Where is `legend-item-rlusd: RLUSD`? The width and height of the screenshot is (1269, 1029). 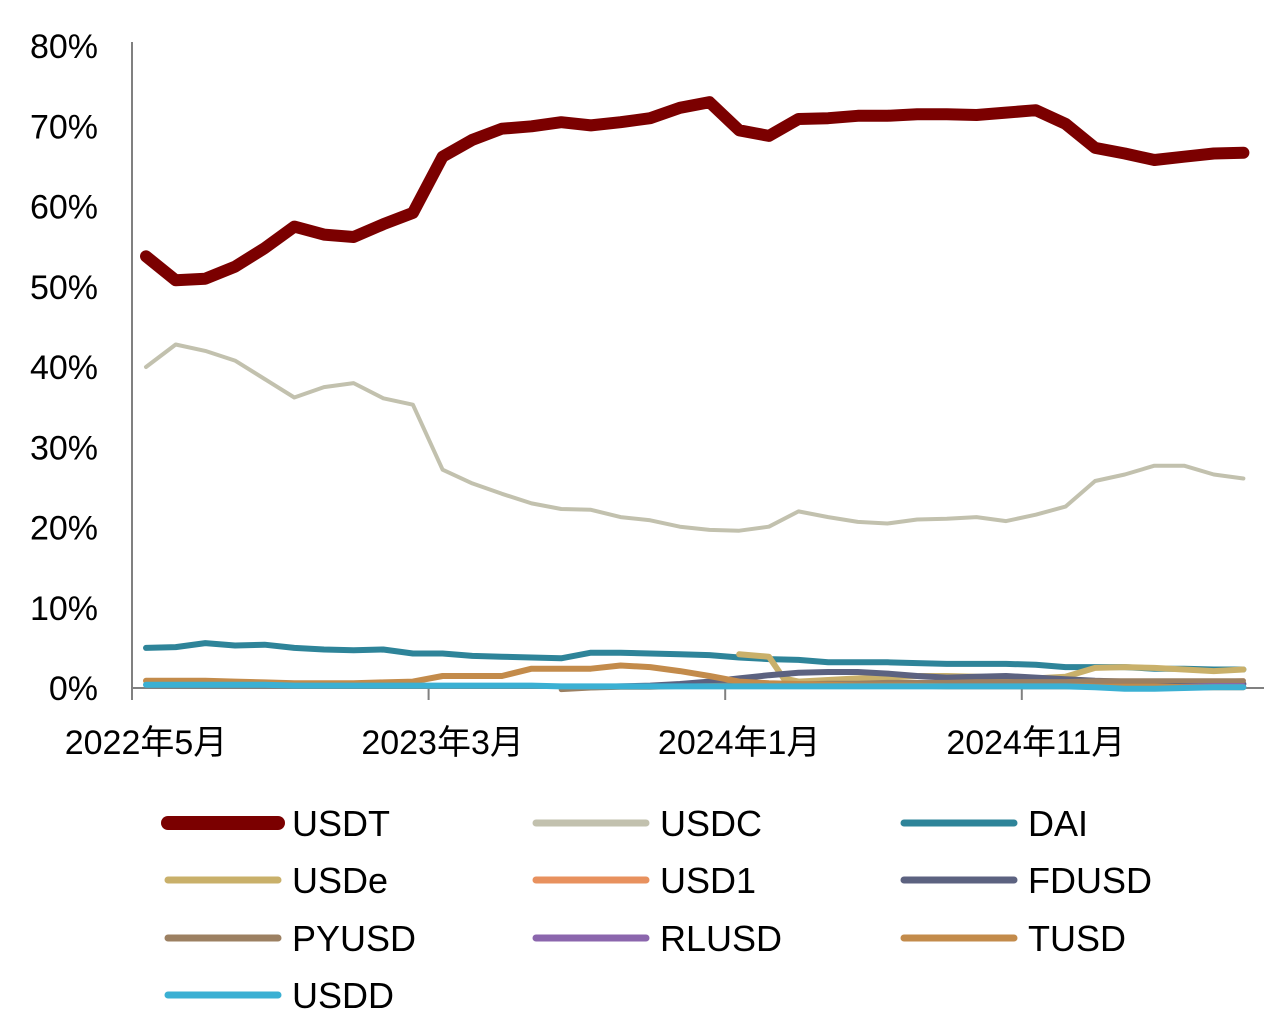 legend-item-rlusd: RLUSD is located at coordinates (657, 938).